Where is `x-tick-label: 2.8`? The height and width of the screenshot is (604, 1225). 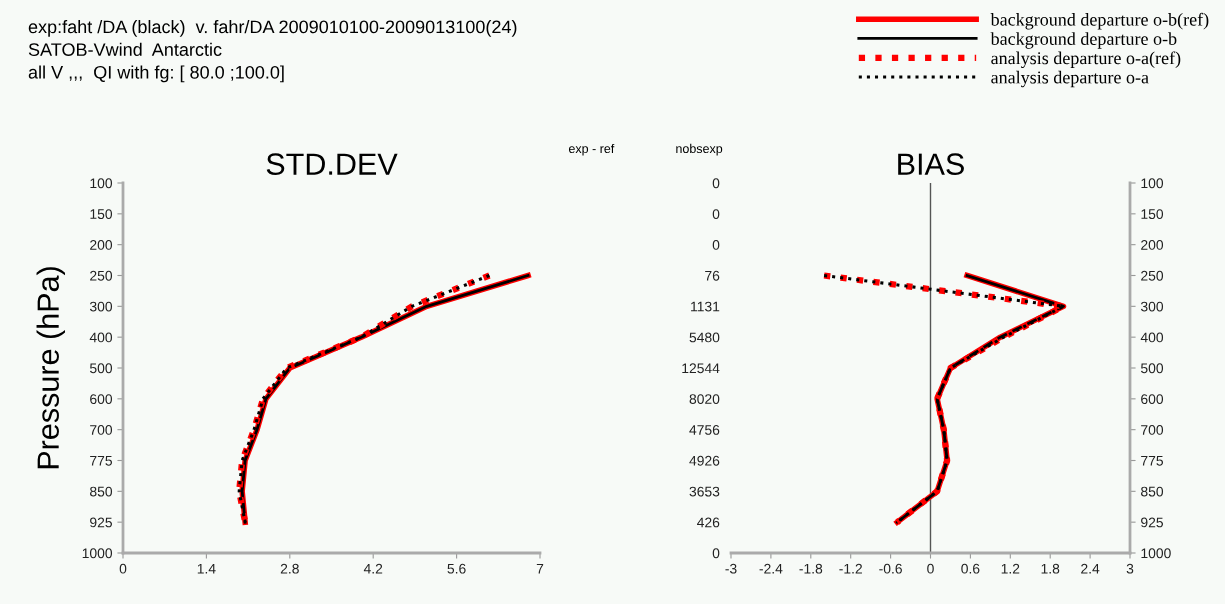
x-tick-label: 2.8 is located at coordinates (289, 568).